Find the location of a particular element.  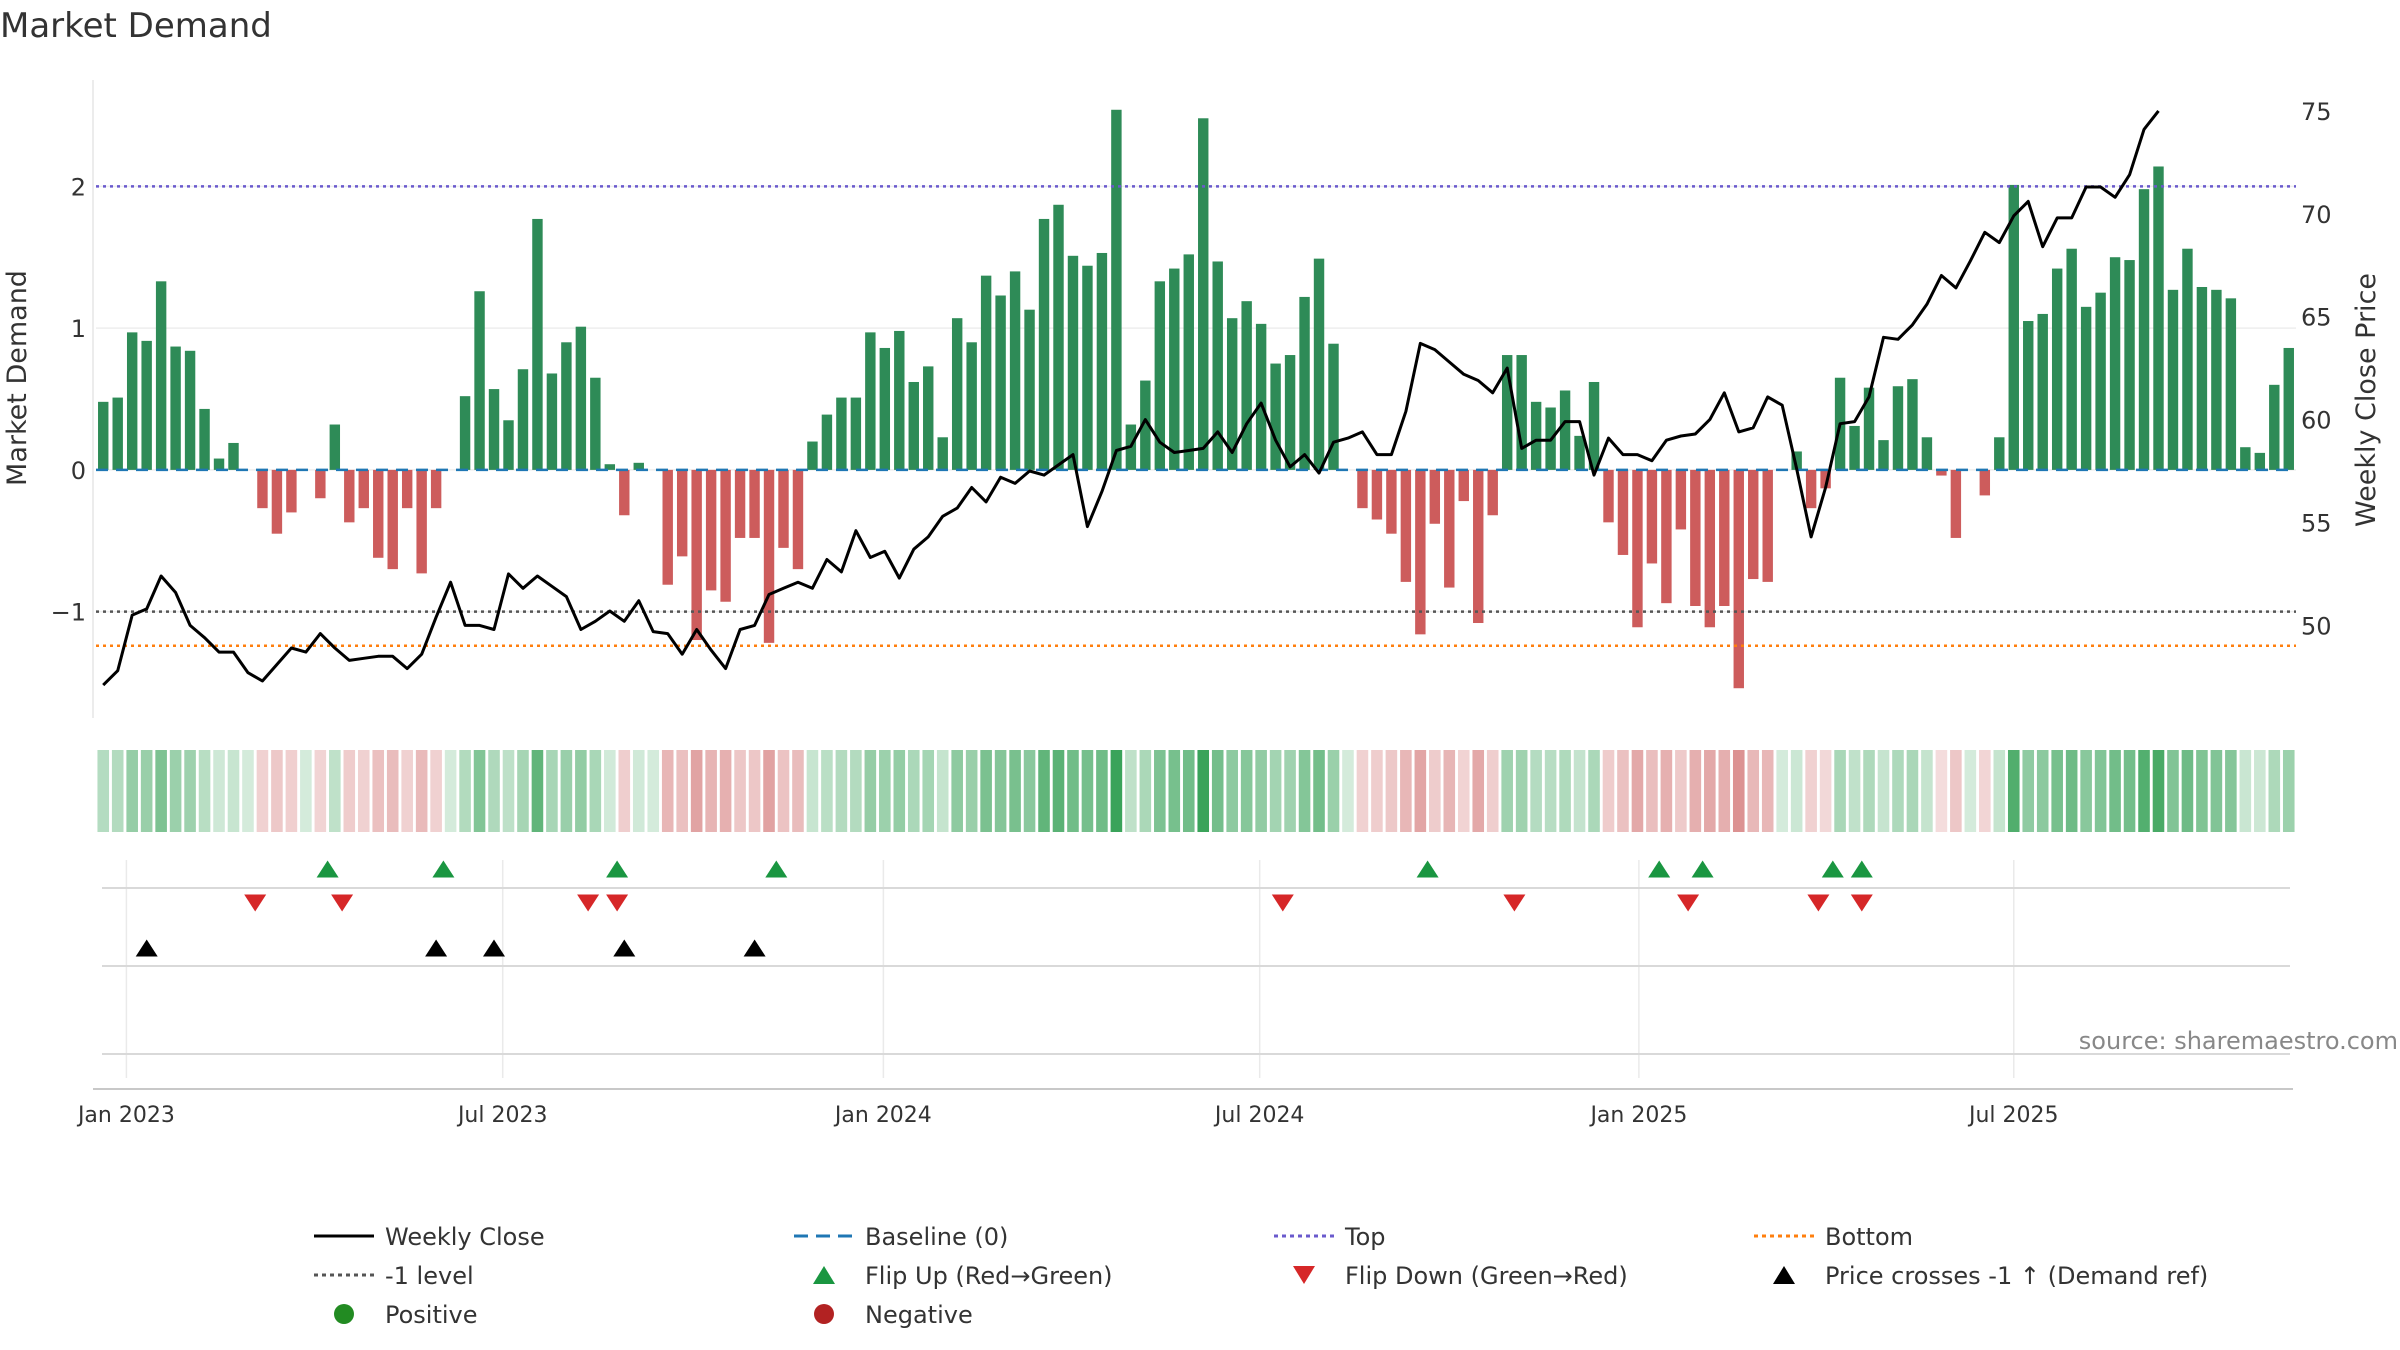

legend-label: Top is located at coordinates (1365, 1237).